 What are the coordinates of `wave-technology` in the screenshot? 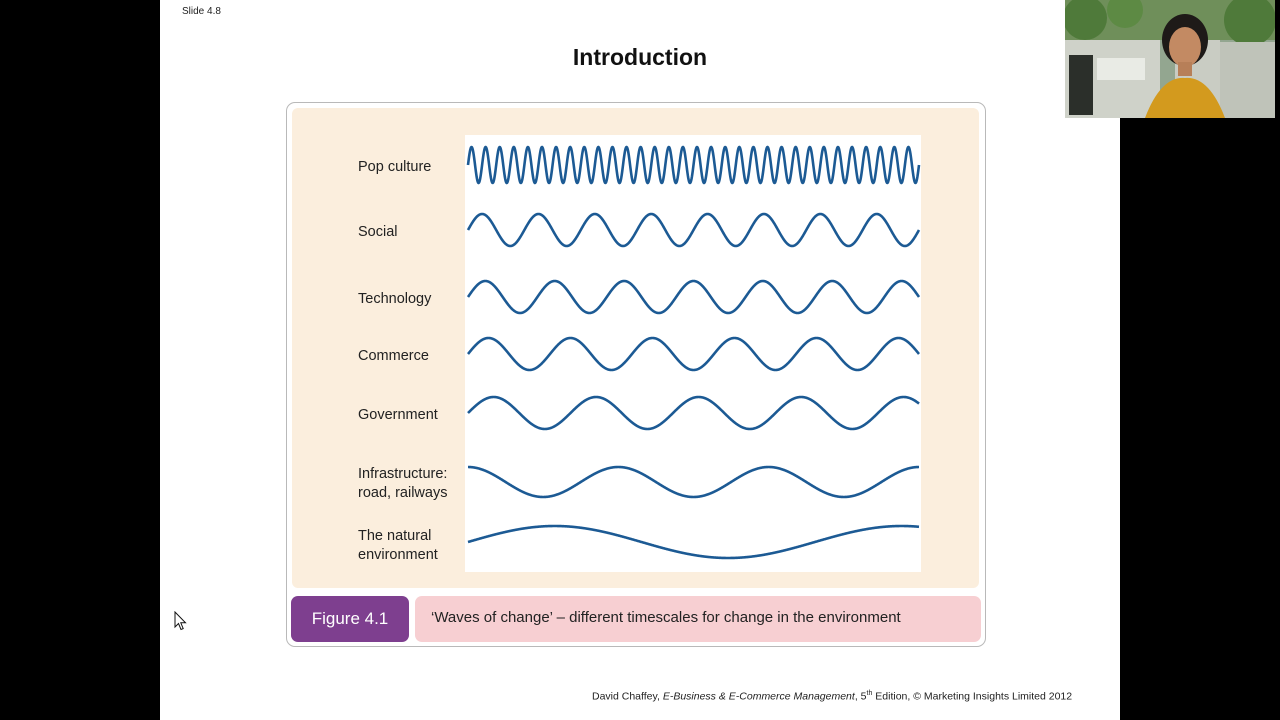 It's located at (693, 297).